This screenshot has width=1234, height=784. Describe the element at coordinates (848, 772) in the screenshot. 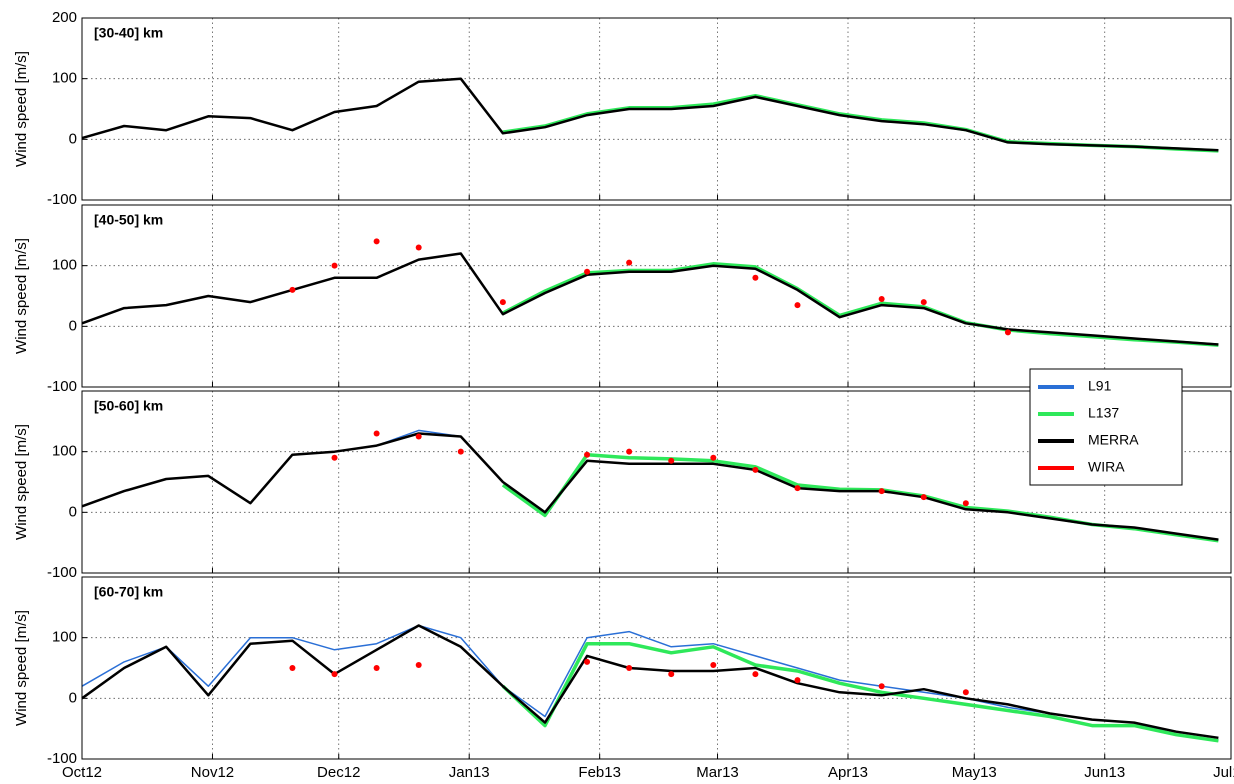

I see `x-tick-label: Apr13` at that location.